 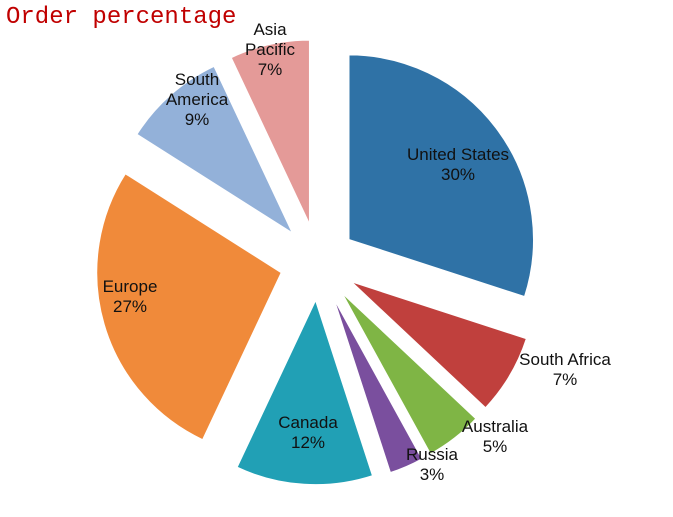 What do you see at coordinates (270, 49) in the screenshot?
I see `slice-label: Asia Pacific 7%` at bounding box center [270, 49].